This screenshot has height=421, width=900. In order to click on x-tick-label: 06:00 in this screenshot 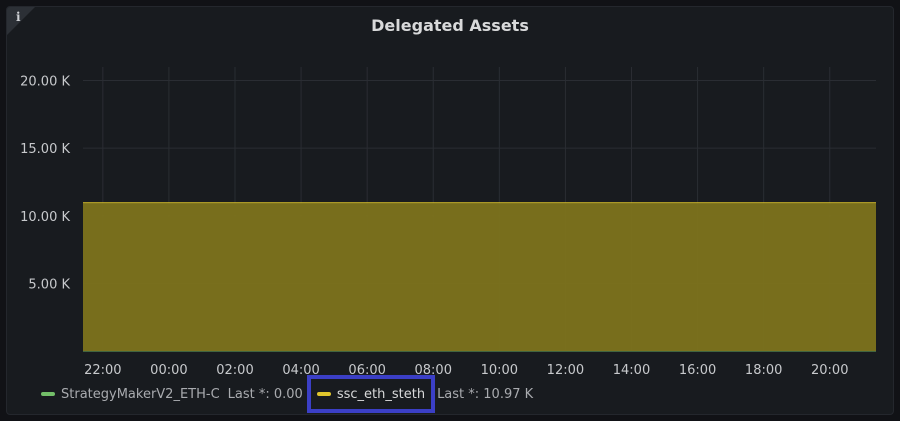, I will do `click(366, 370)`.